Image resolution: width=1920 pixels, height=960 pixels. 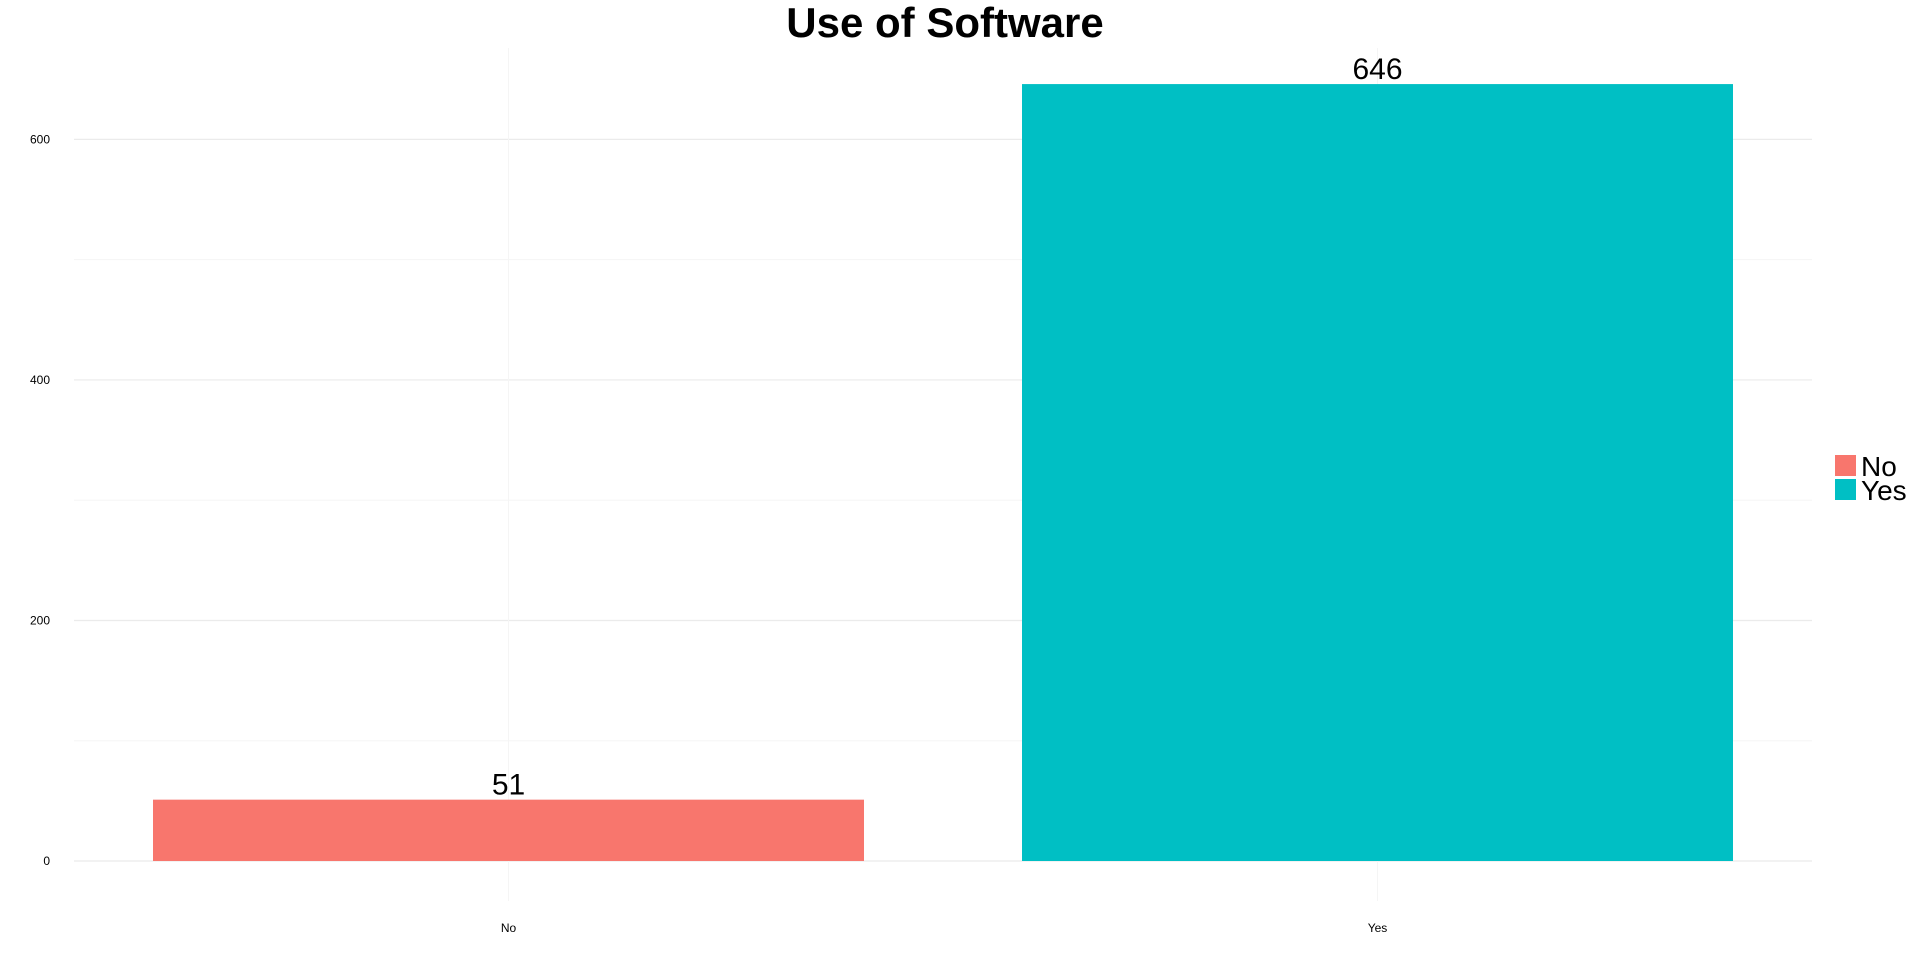 I want to click on legend-label-yes: Yes, so click(x=1884, y=490).